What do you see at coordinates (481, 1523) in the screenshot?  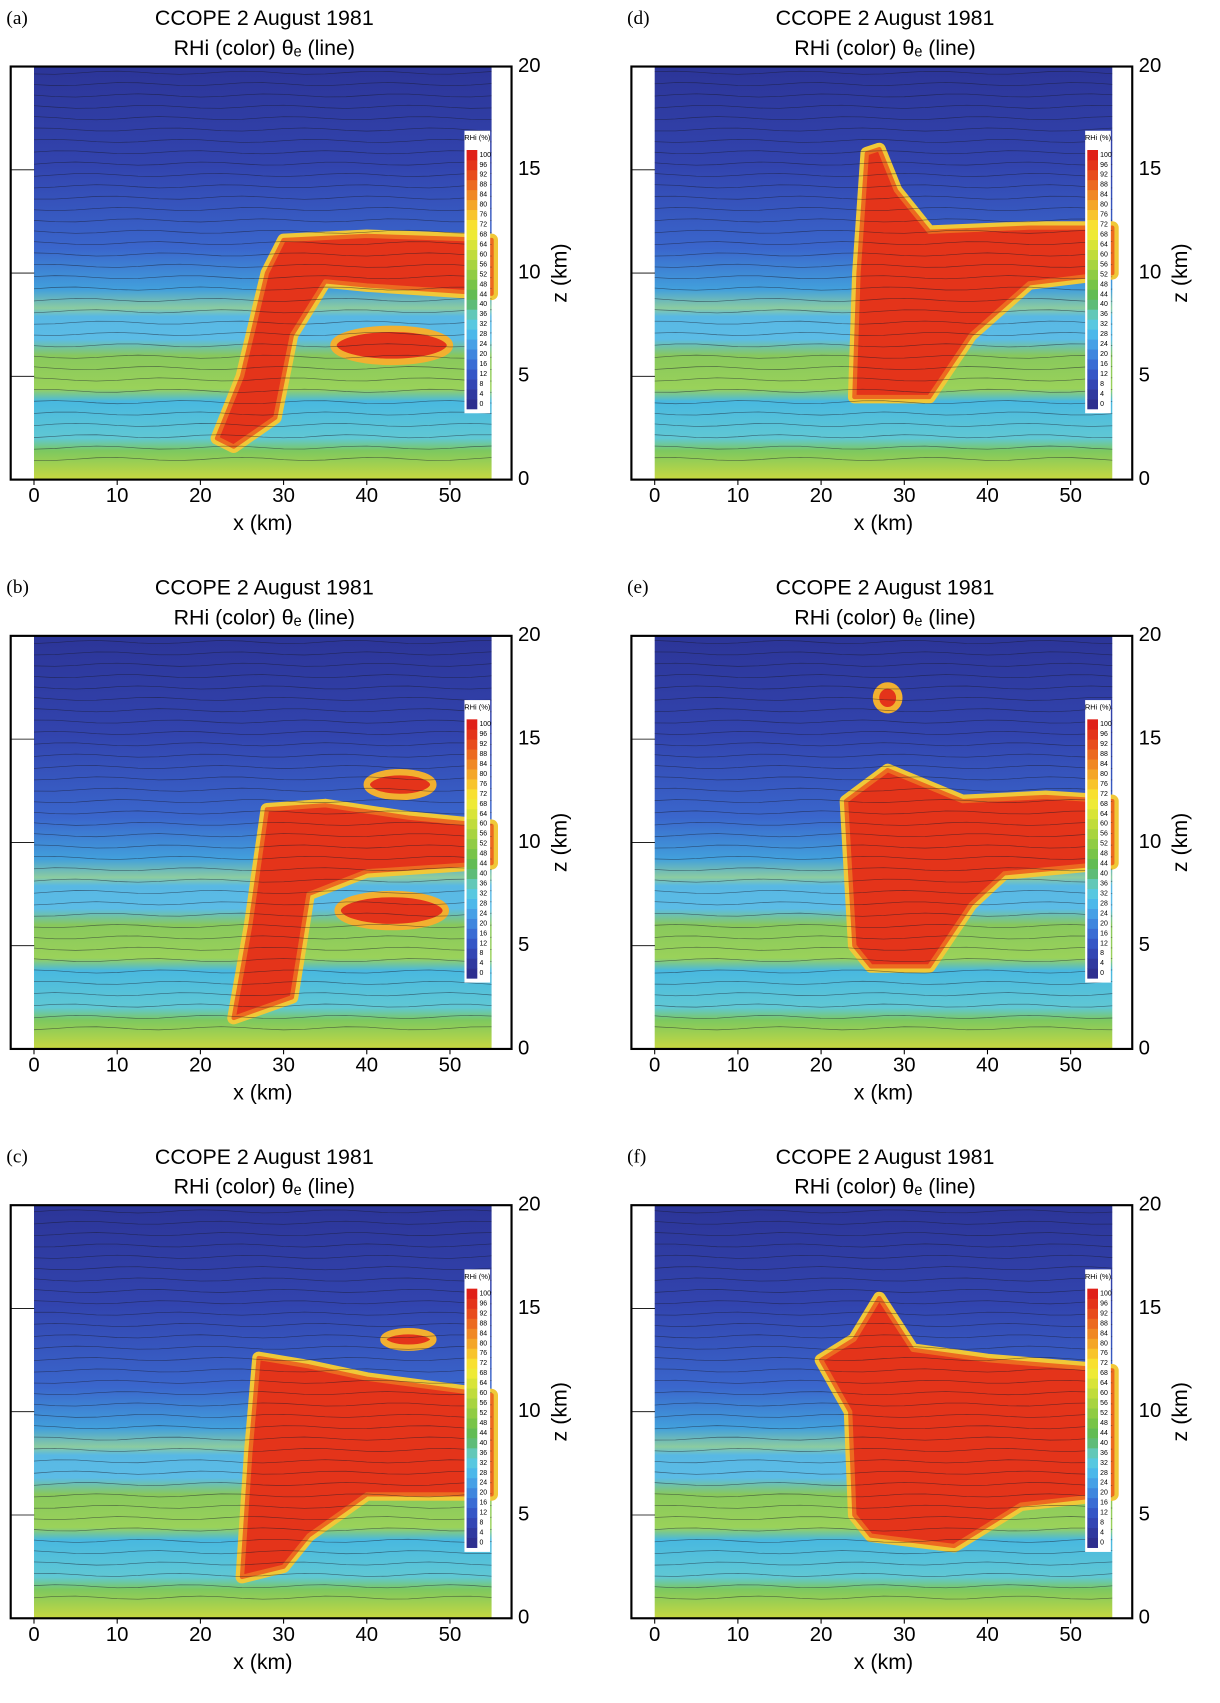 I see `colorbar-tick-label: 8` at bounding box center [481, 1523].